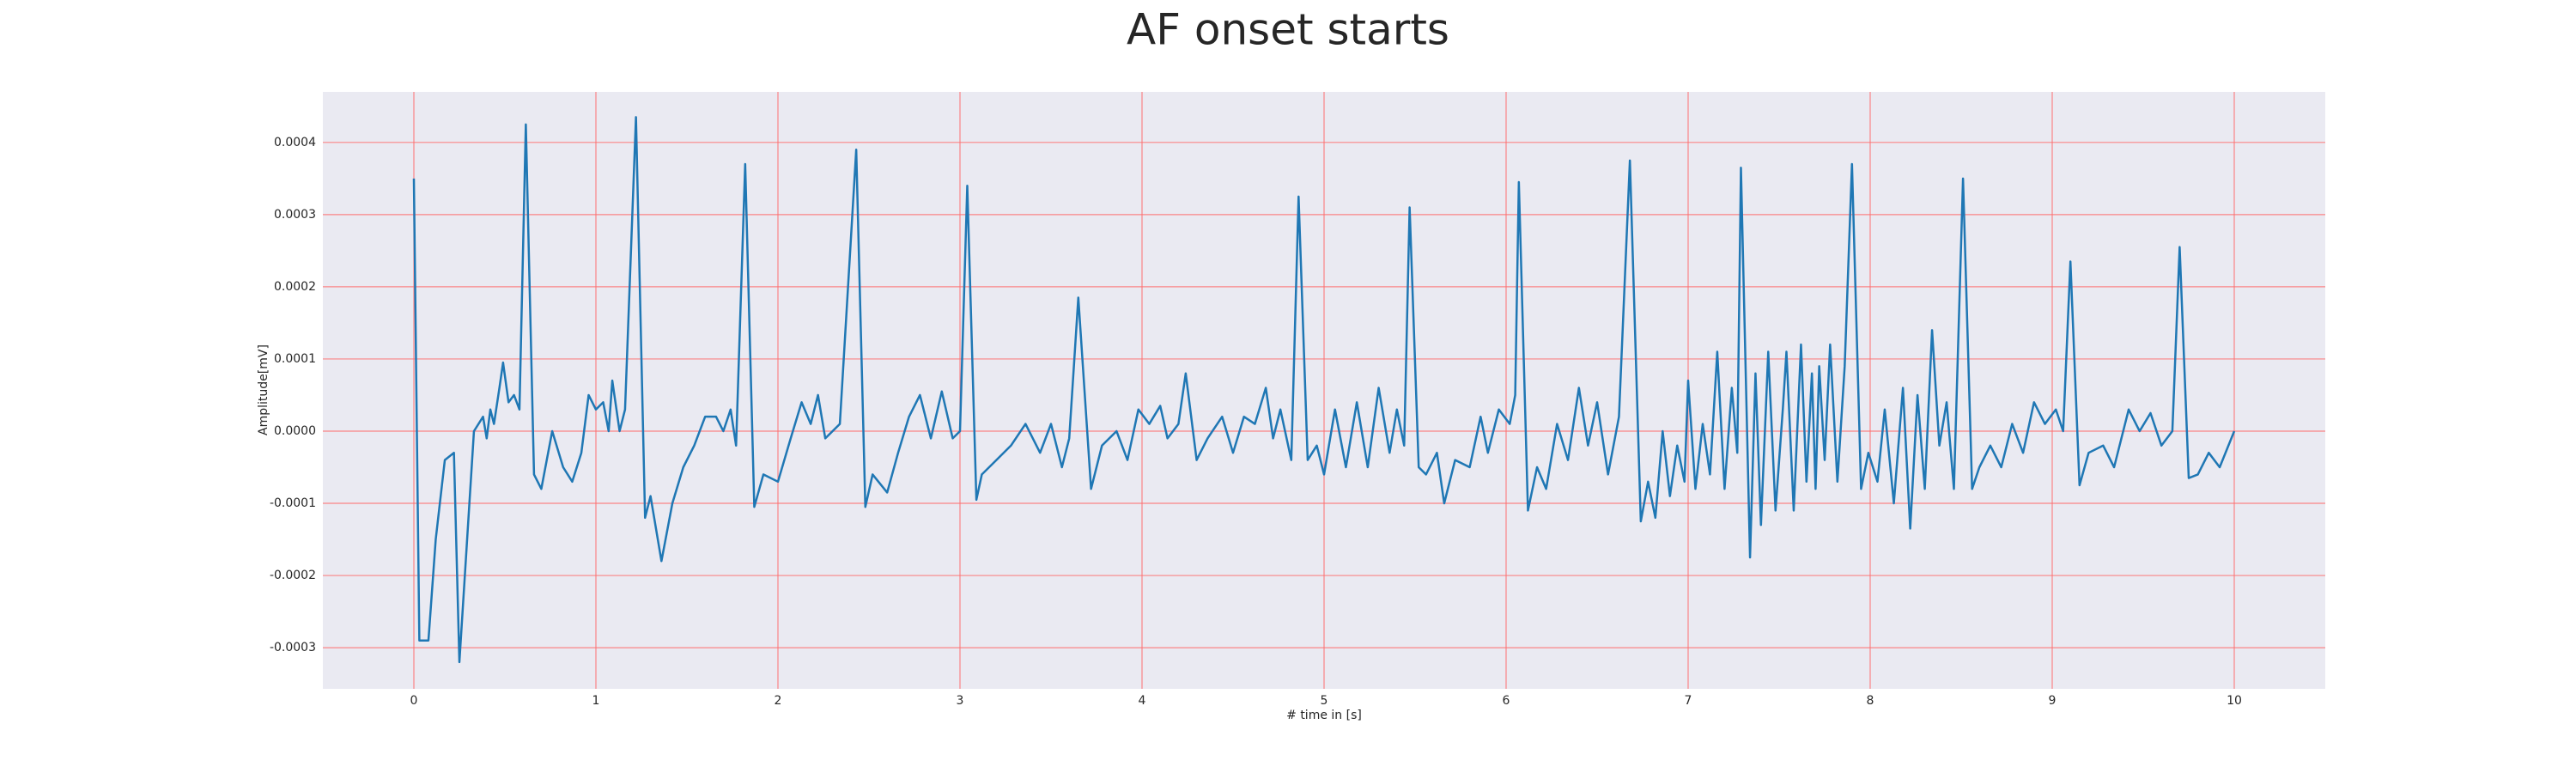 This screenshot has width=2576, height=773. I want to click on x-tick-label: 10, so click(2234, 701).